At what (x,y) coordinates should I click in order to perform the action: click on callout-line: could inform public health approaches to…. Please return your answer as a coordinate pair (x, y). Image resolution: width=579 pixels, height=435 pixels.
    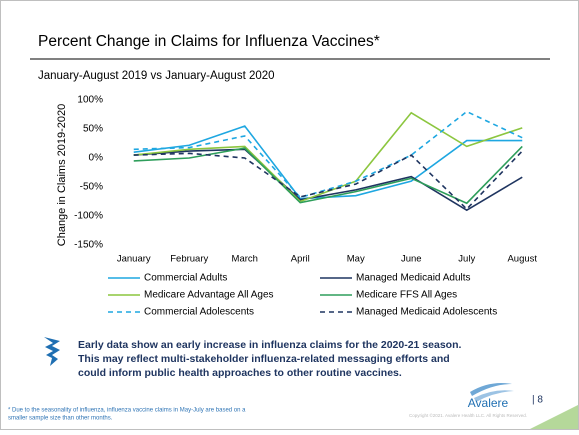
    Looking at the image, I should click on (240, 373).